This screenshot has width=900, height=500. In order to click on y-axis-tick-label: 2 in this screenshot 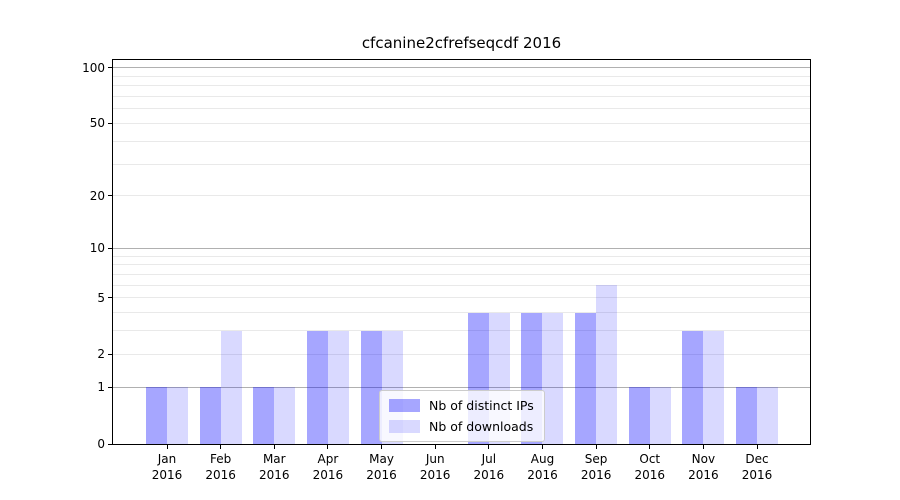, I will do `click(101, 354)`.